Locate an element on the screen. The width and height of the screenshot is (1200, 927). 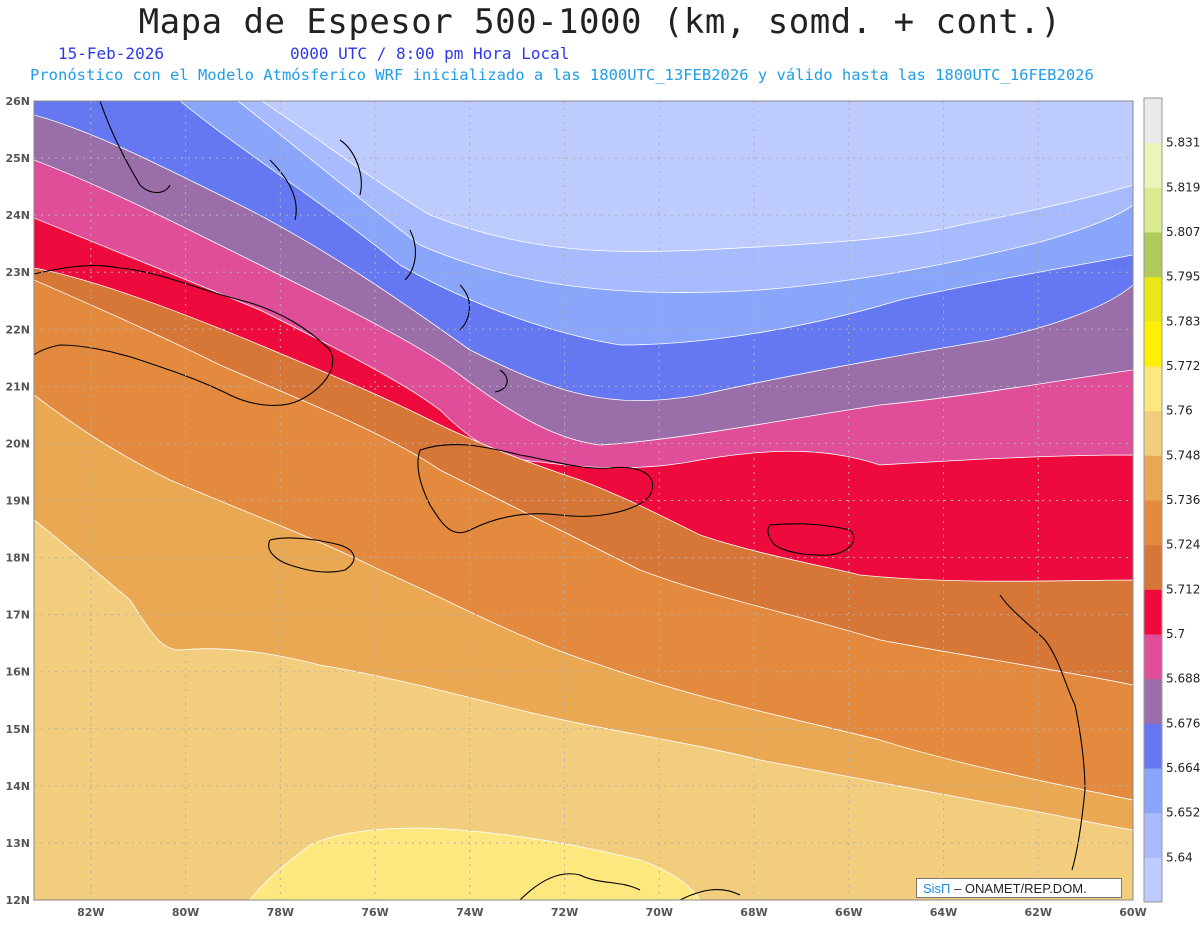
forecast-date: 15-Feb-2026 is located at coordinates (111, 53).